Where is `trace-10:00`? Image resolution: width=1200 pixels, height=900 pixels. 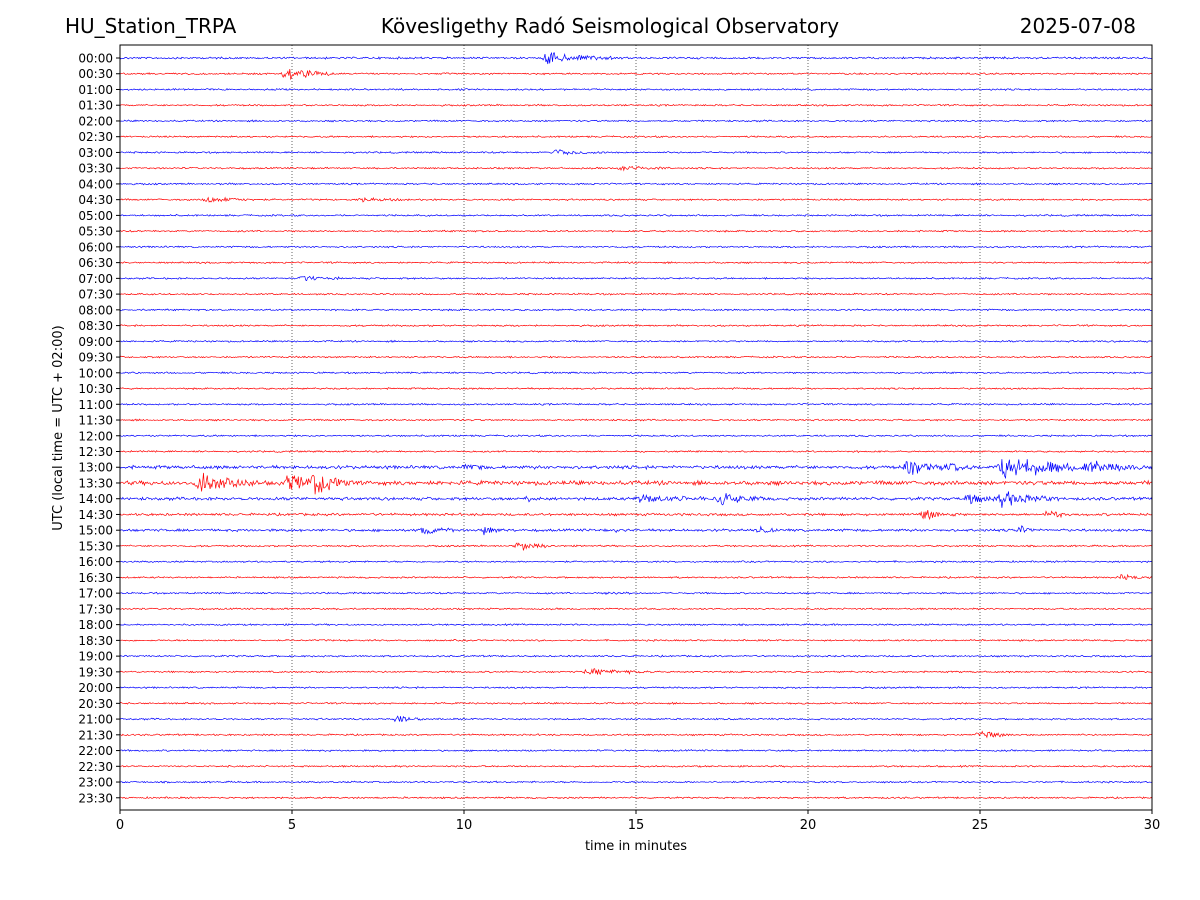
trace-10:00 is located at coordinates (636, 373).